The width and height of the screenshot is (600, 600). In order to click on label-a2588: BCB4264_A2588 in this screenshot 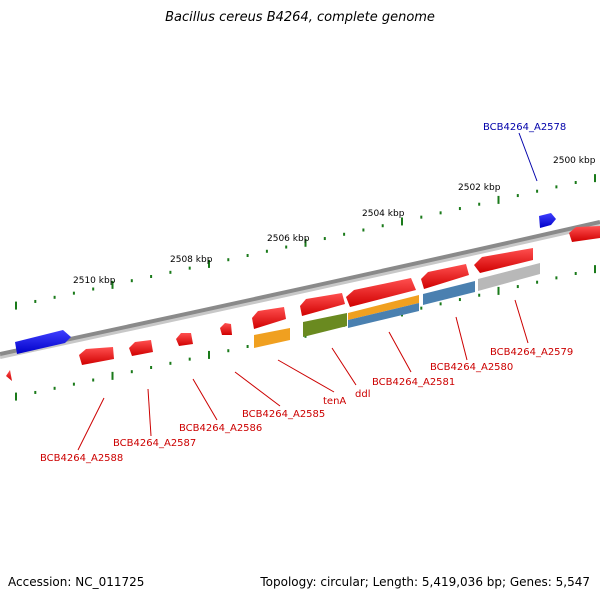, I will do `click(81, 458)`.